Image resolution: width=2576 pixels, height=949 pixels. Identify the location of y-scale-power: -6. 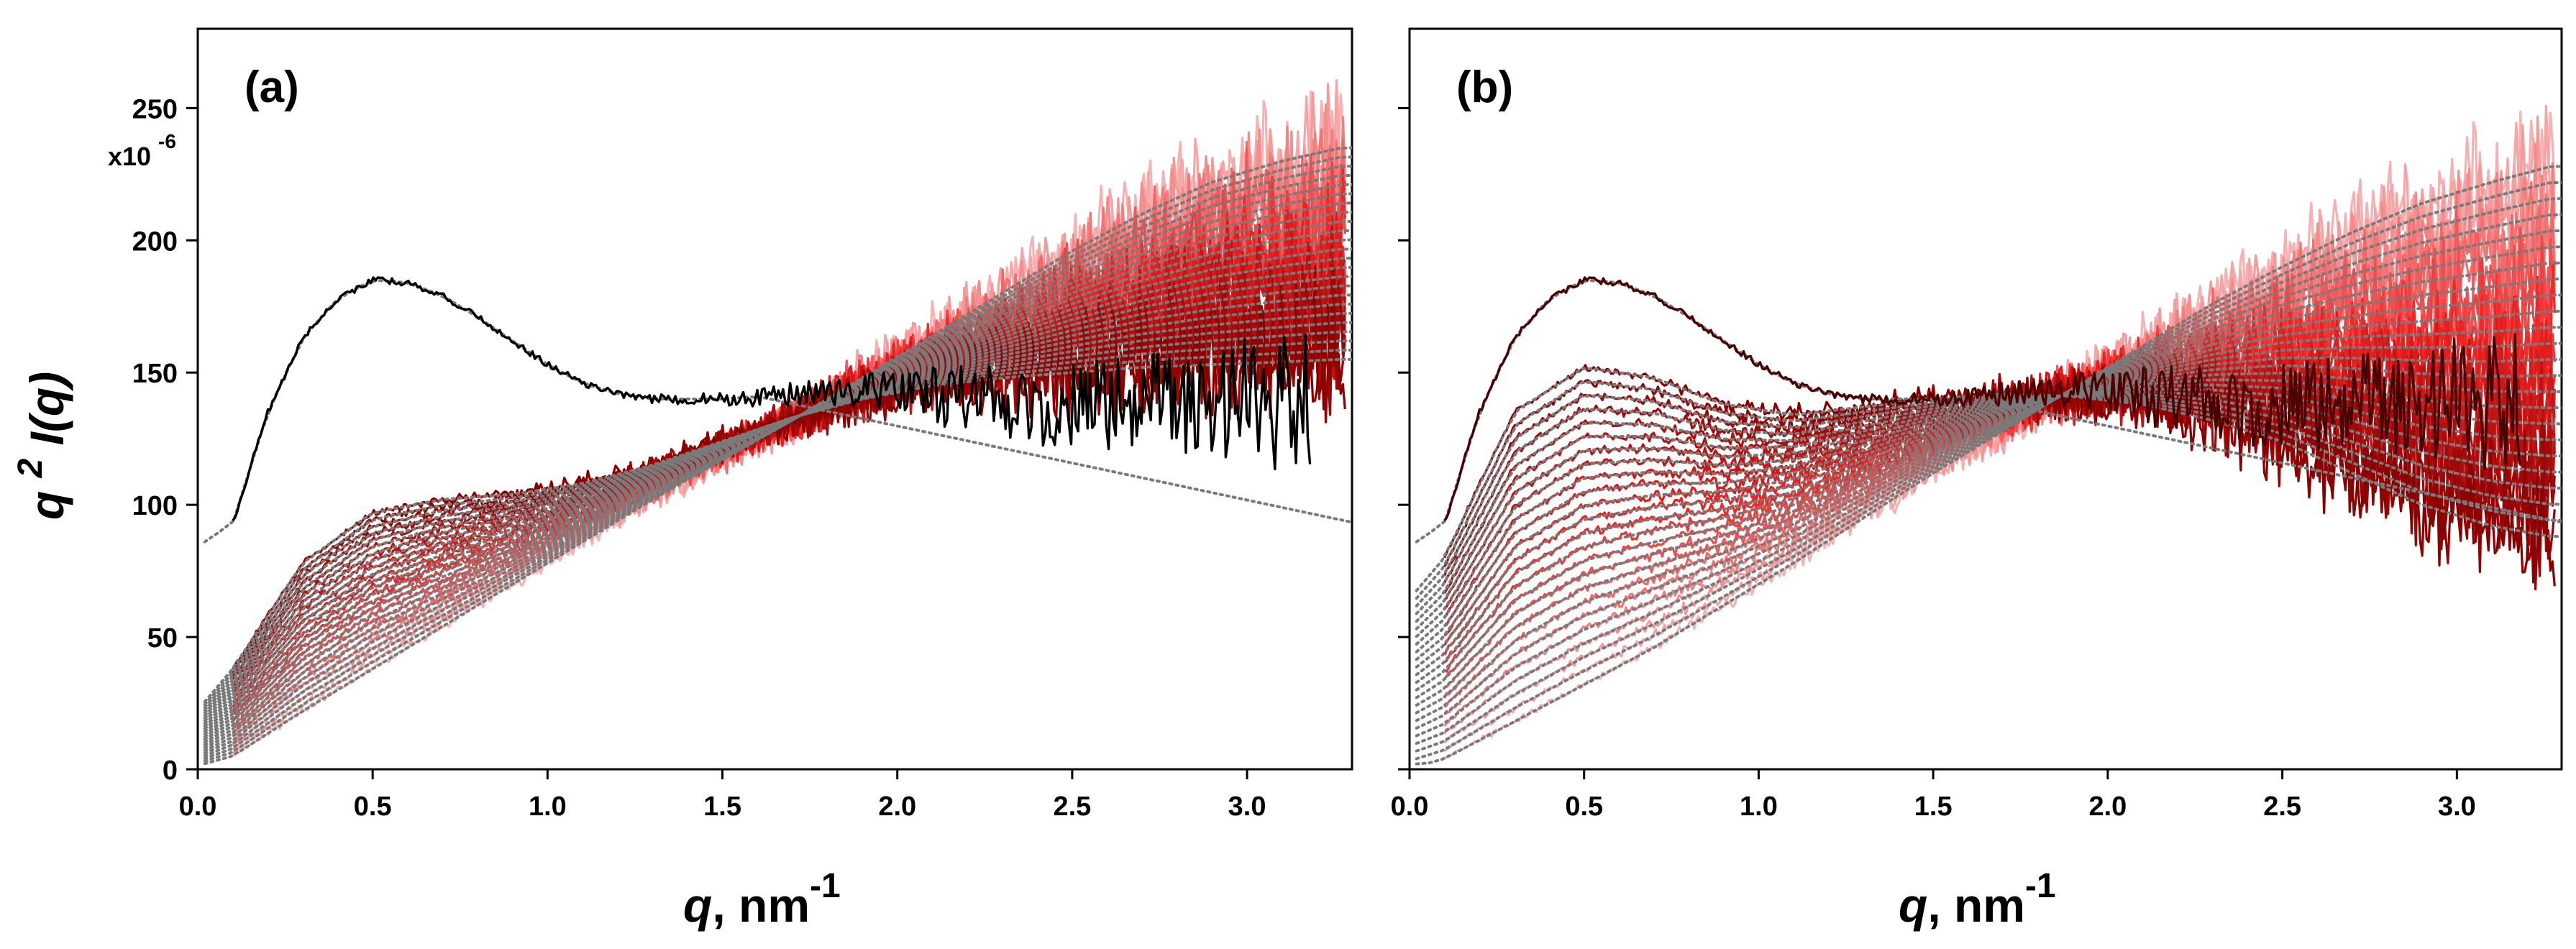
(167, 141).